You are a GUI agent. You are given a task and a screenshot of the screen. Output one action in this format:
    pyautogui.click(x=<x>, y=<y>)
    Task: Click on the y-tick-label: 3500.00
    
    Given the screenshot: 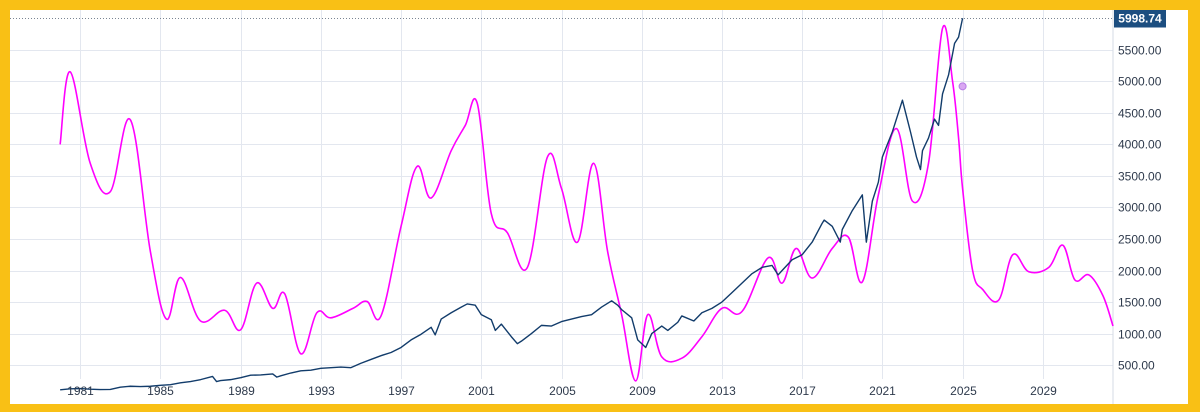 What is the action you would take?
    pyautogui.click(x=1140, y=177)
    